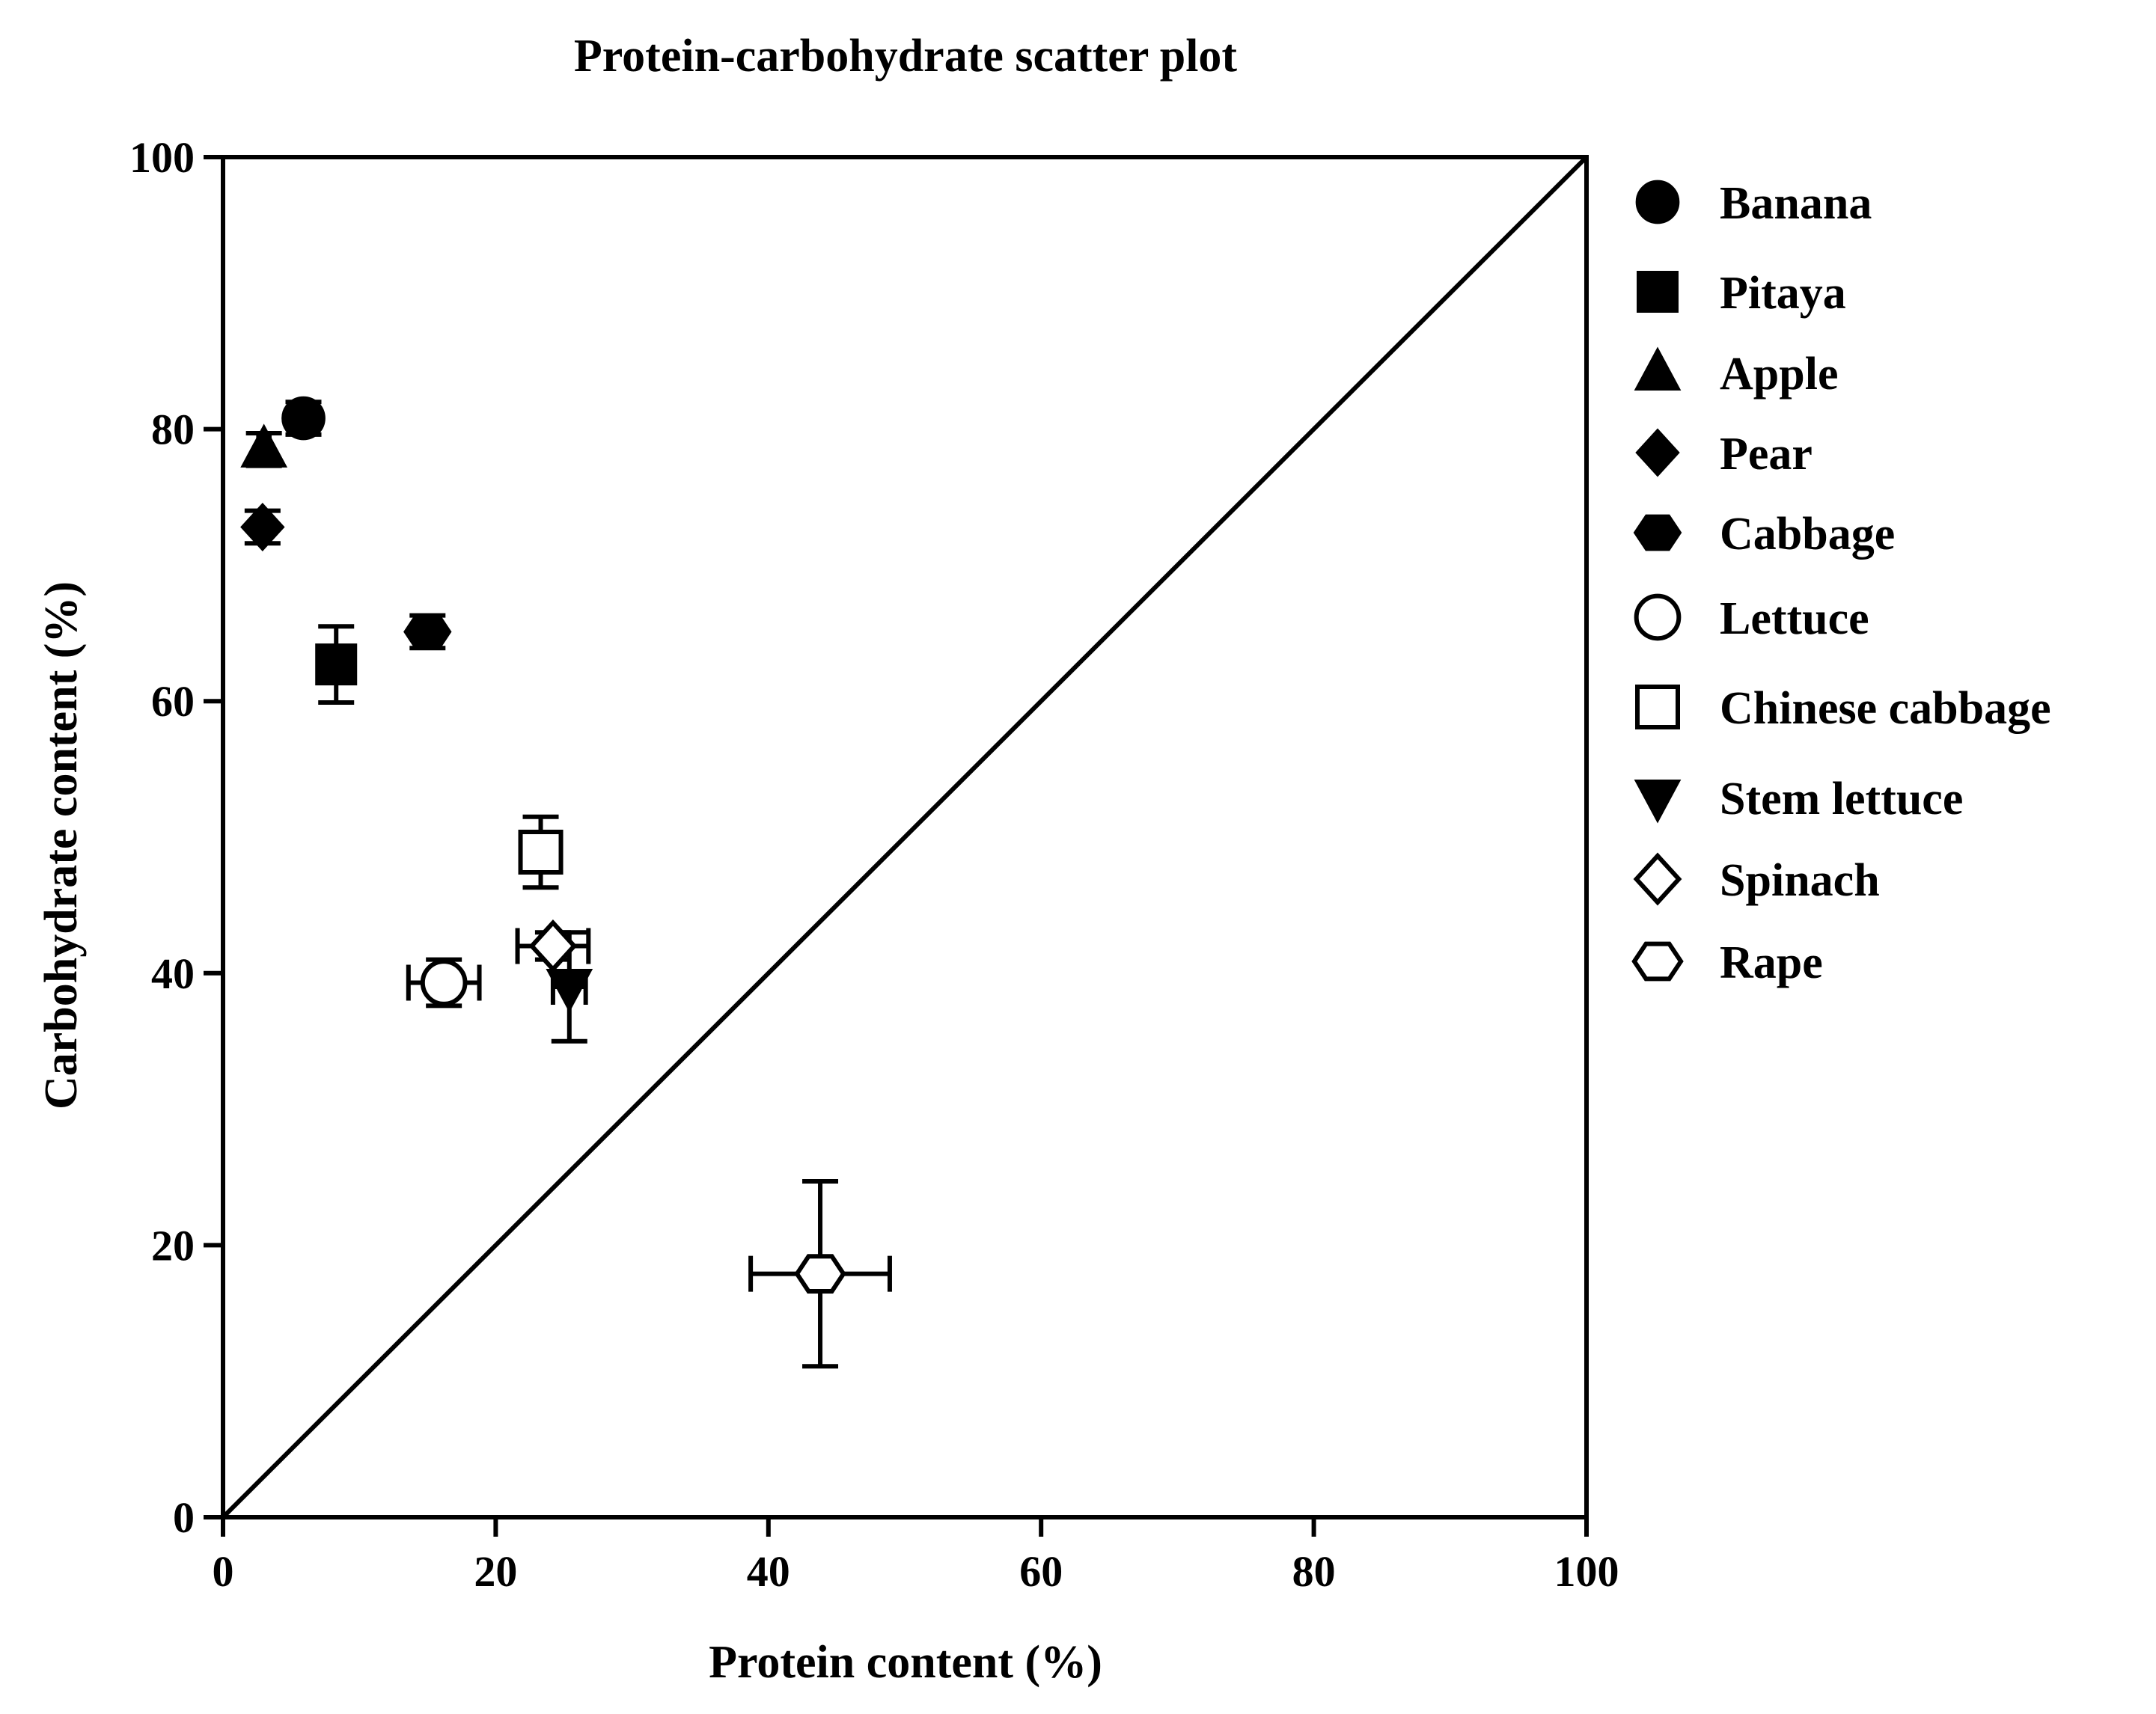 This screenshot has height=1714, width=2156. What do you see at coordinates (1783, 293) in the screenshot?
I see `legend-label-pitaya: Pitaya` at bounding box center [1783, 293].